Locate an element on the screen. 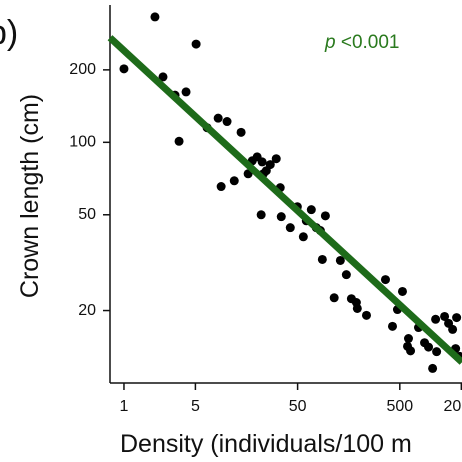 The height and width of the screenshot is (462, 462). annotation: p <0.001 is located at coordinates (362, 42).